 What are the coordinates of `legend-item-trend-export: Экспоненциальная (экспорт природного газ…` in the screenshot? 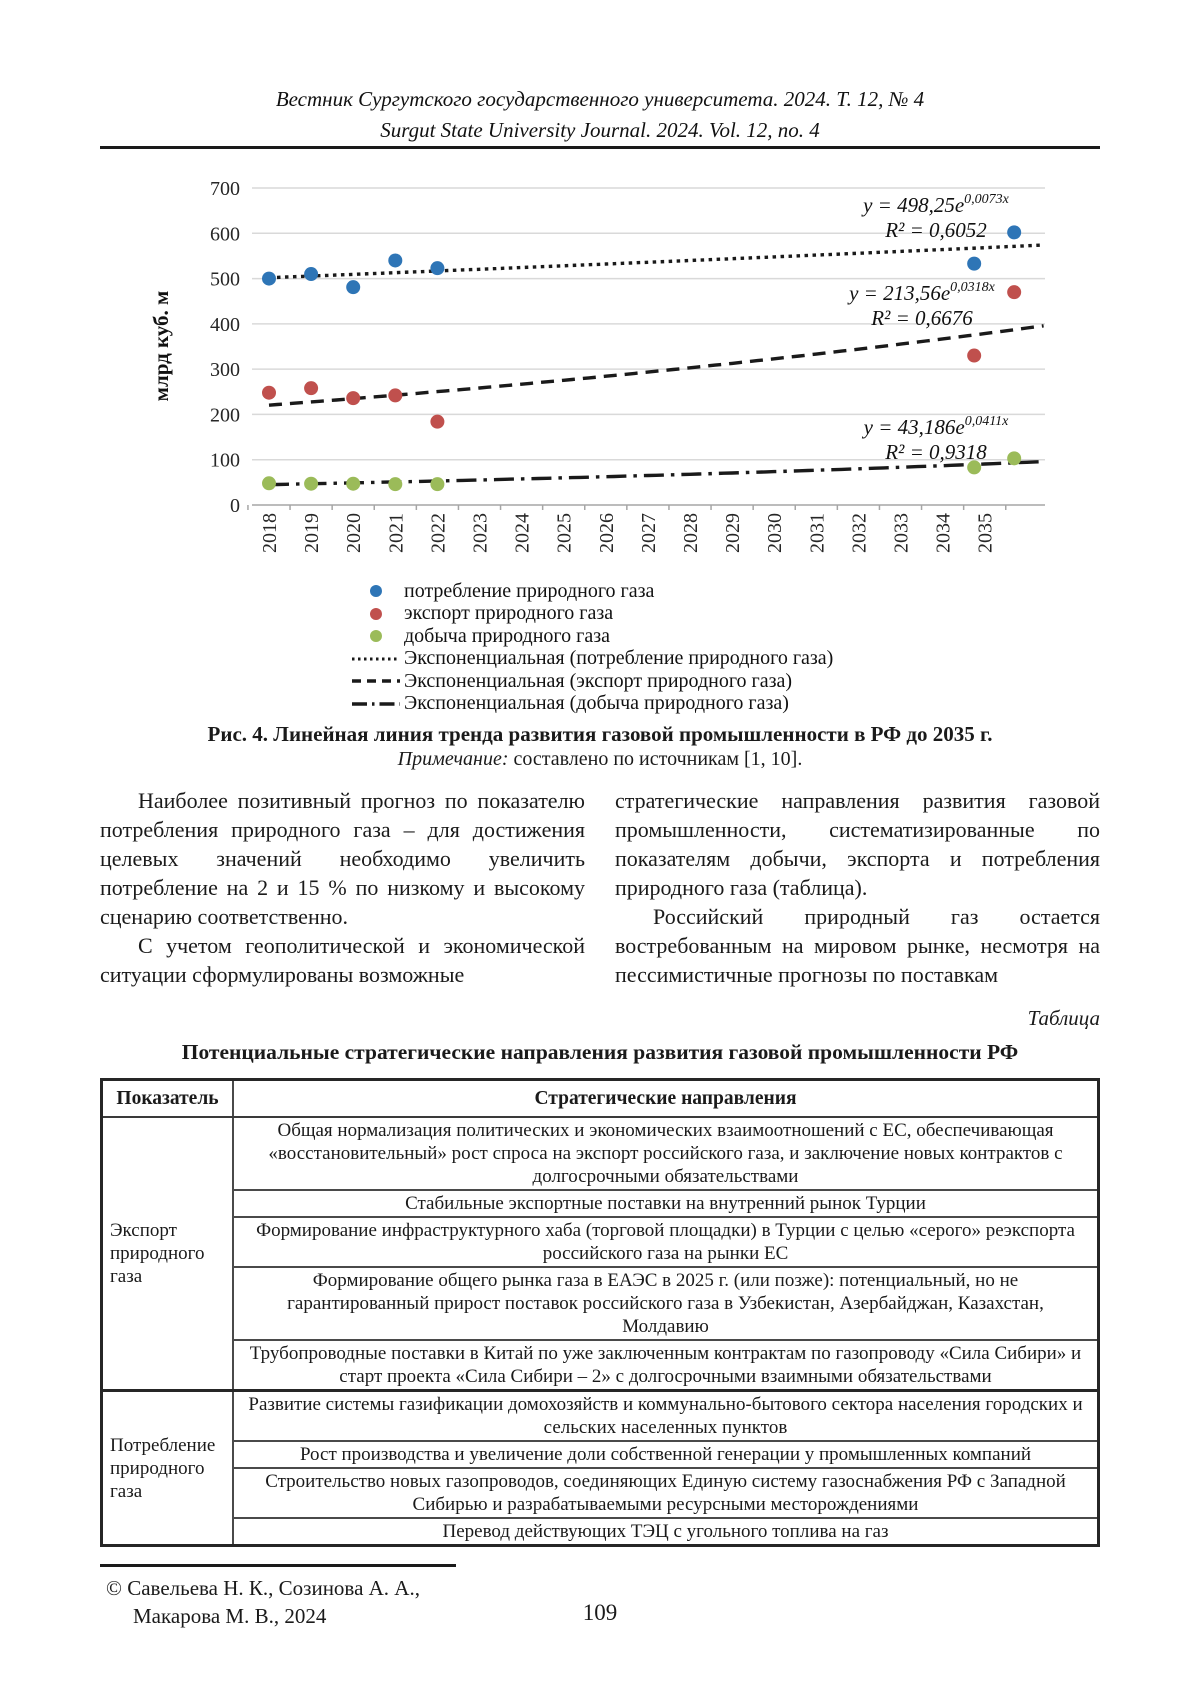 It's located at (590, 681).